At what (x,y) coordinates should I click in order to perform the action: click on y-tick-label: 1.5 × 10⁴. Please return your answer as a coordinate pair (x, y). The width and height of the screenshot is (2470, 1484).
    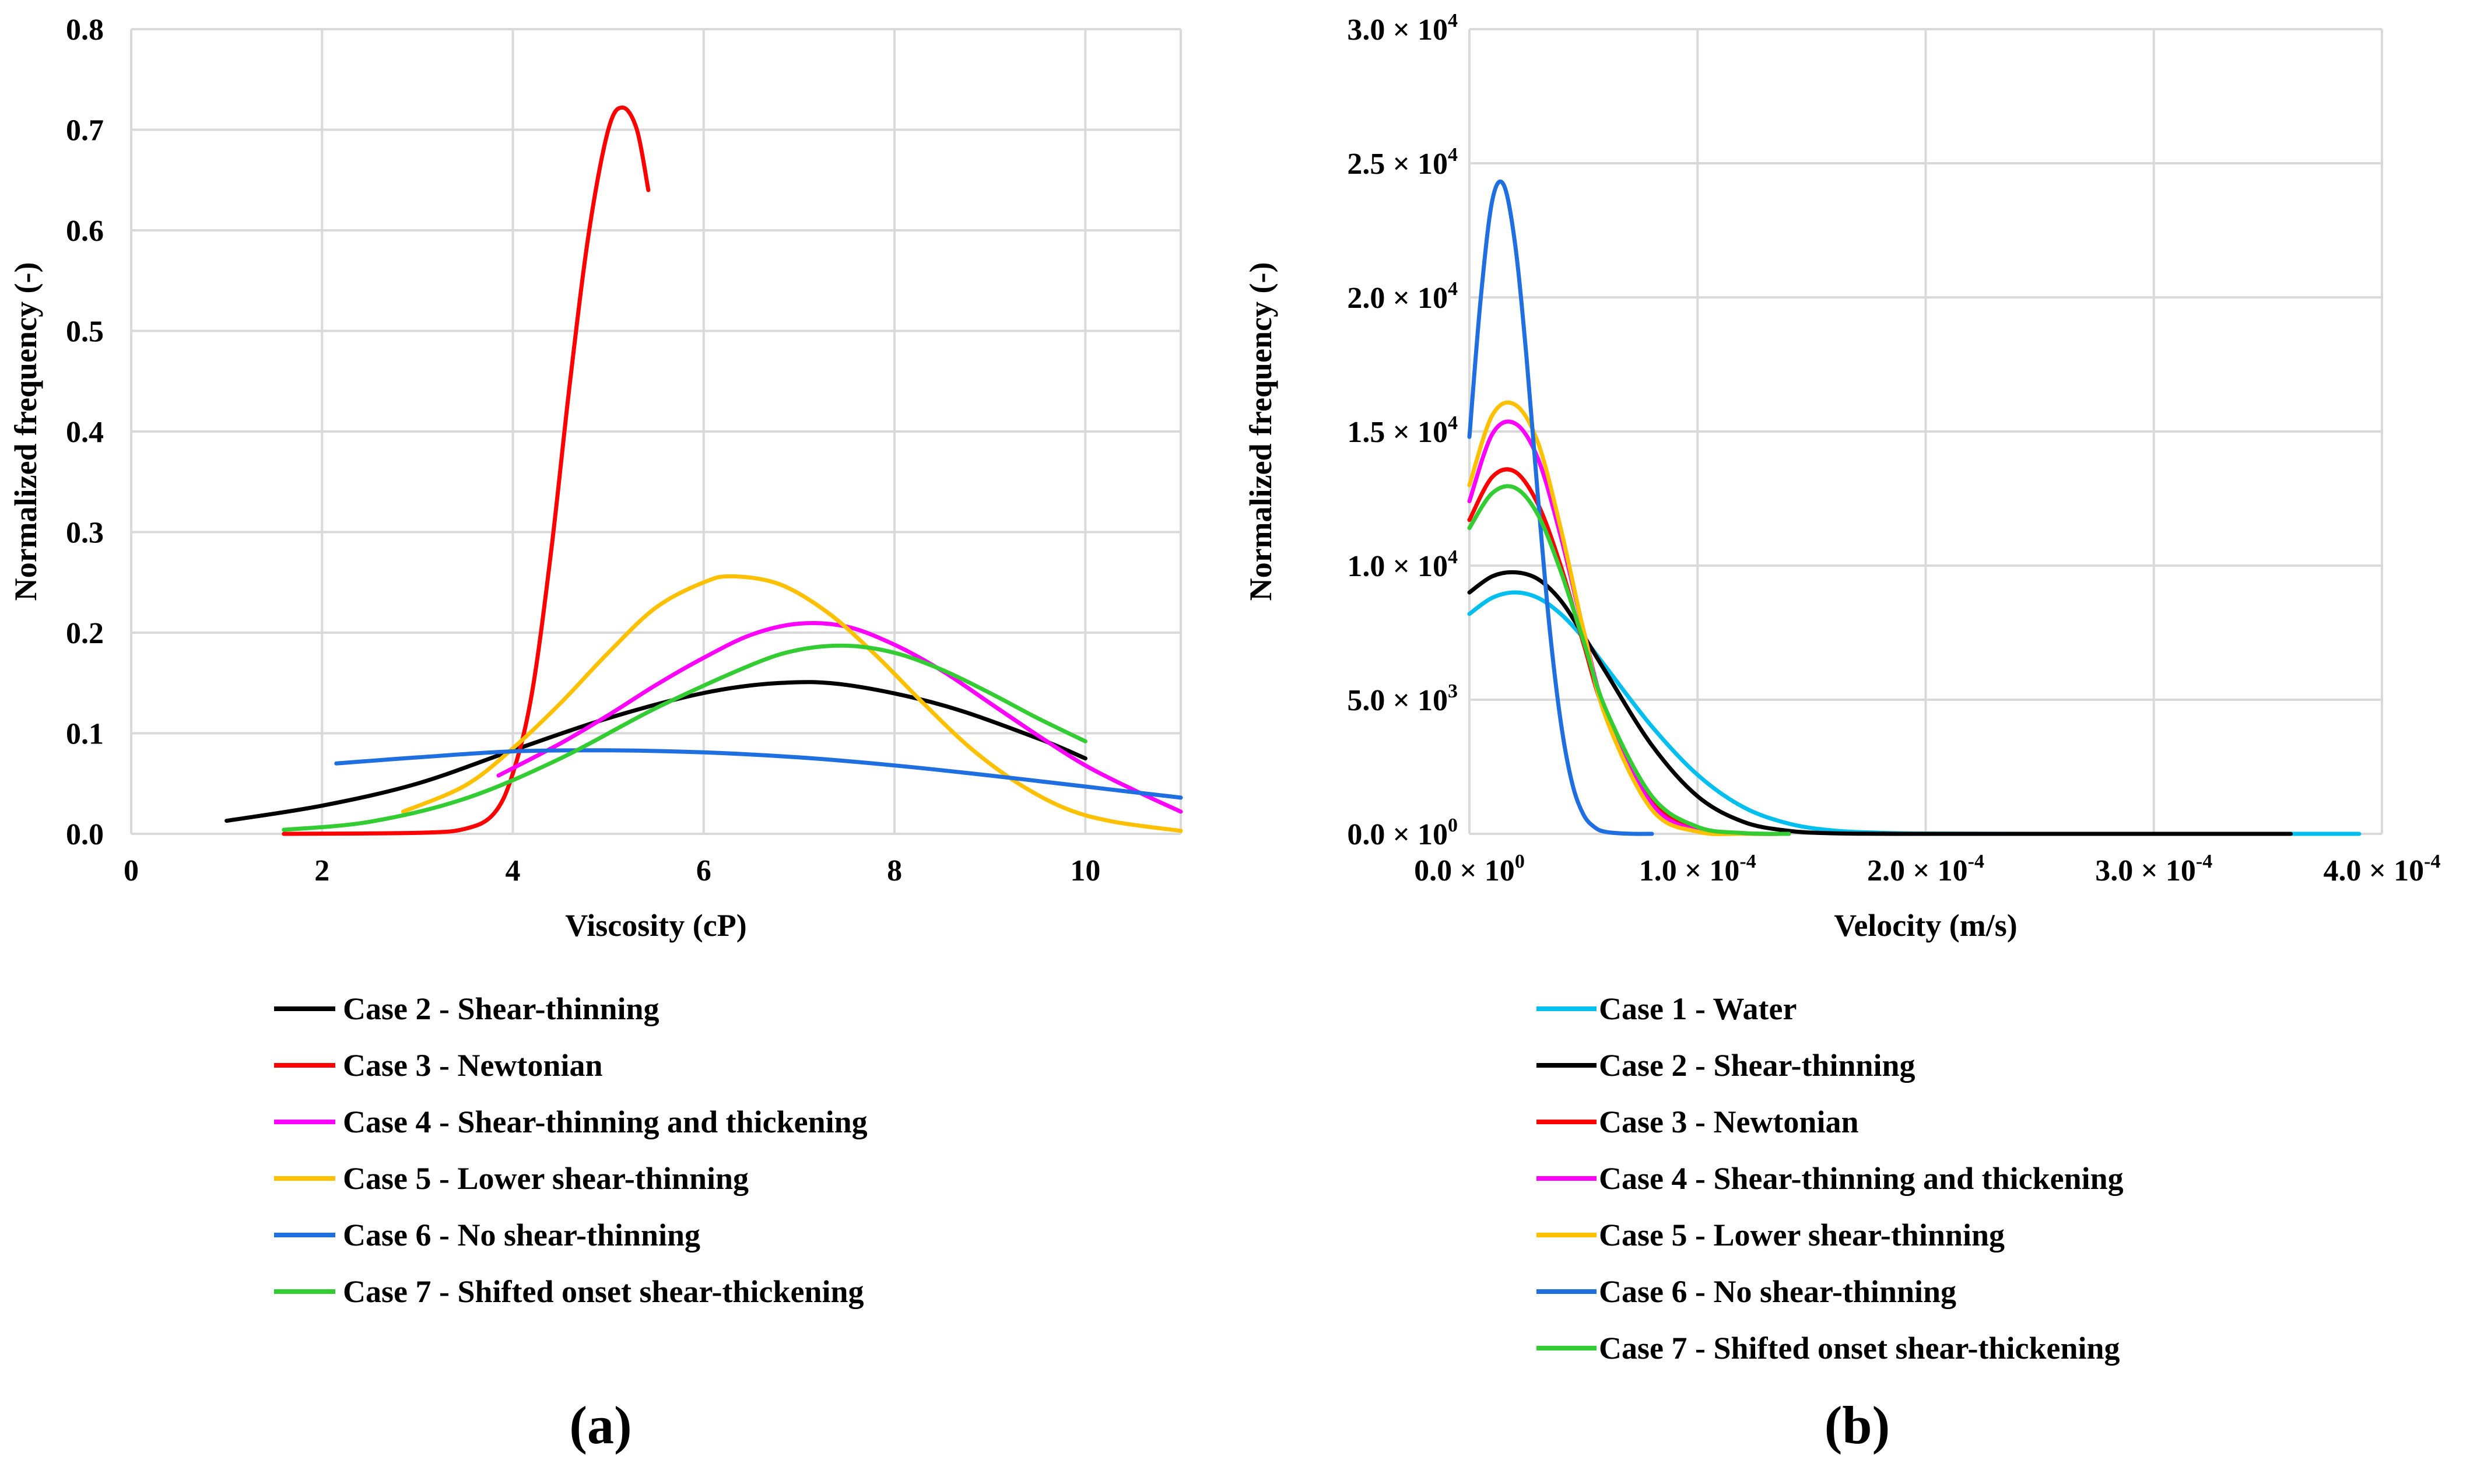
    Looking at the image, I should click on (1402, 431).